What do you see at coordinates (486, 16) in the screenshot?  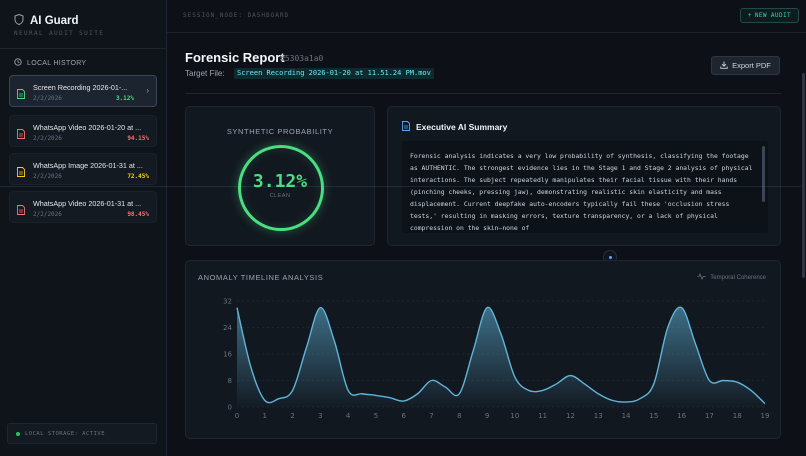 I see `topbar: SESSION_NODE: DASHBOARD + NEW AUDIT` at bounding box center [486, 16].